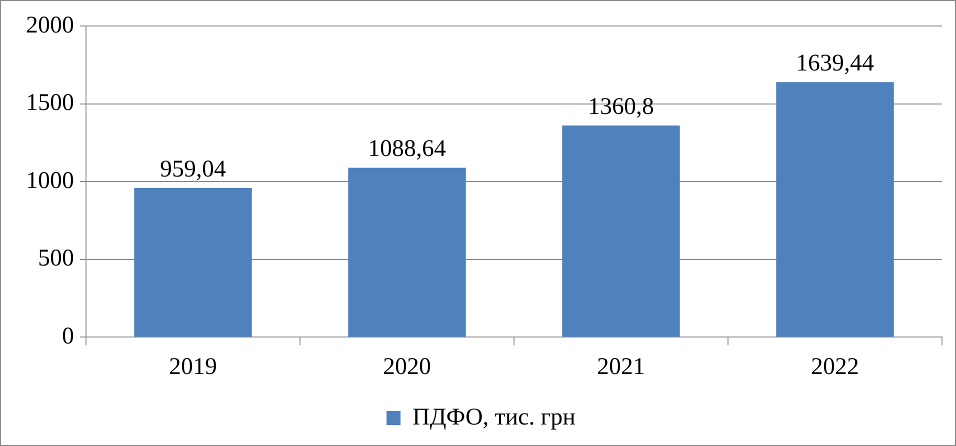 This screenshot has height=446, width=956. I want to click on x-tick-label: 2020, so click(407, 367).